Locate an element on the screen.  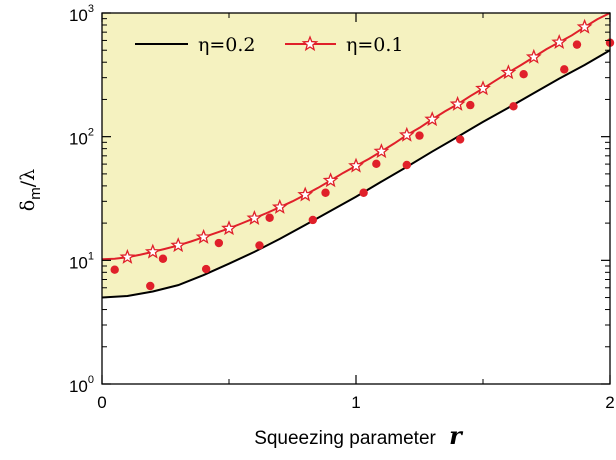
x-tick-label: 1 is located at coordinates (355, 402).